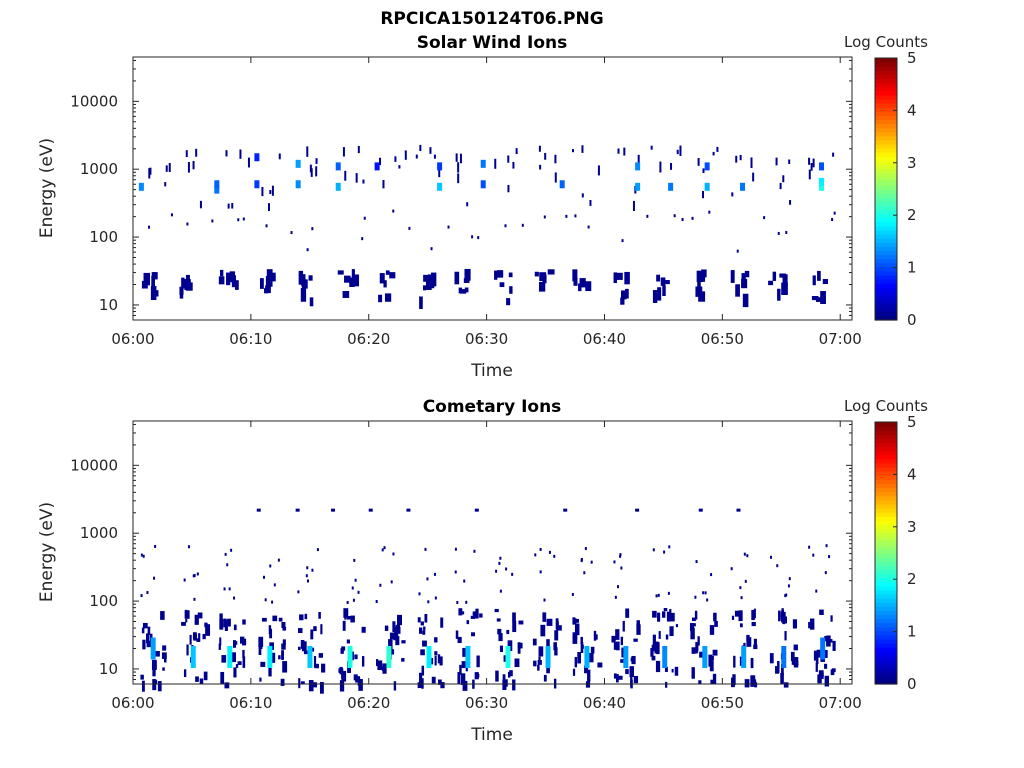 This screenshot has height=768, width=1024. I want to click on colorbar-tick-label: 2, so click(912, 215).